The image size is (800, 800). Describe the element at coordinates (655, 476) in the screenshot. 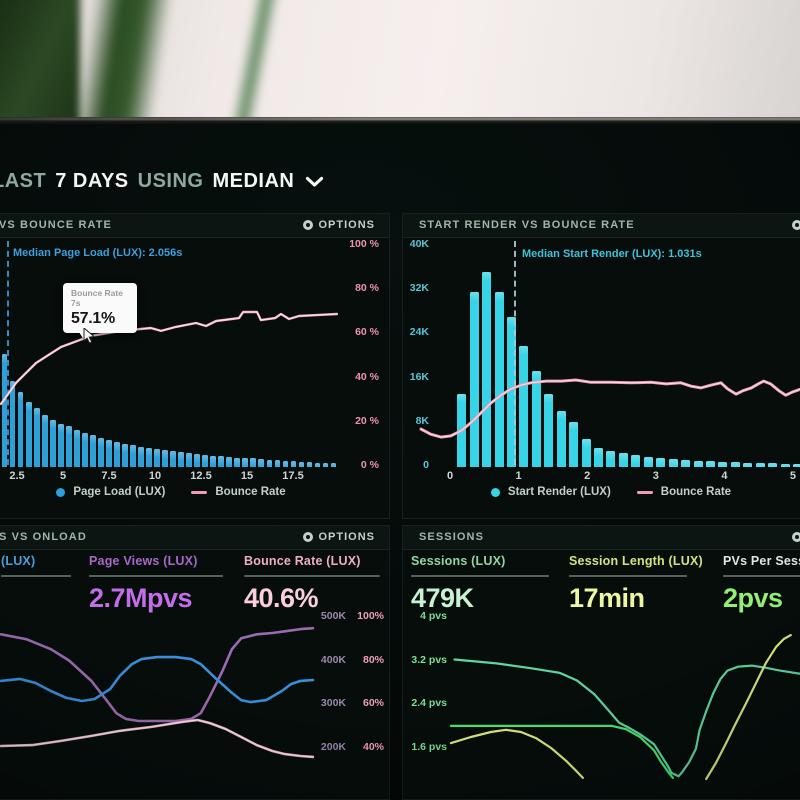

I see `x-tick: 3` at that location.